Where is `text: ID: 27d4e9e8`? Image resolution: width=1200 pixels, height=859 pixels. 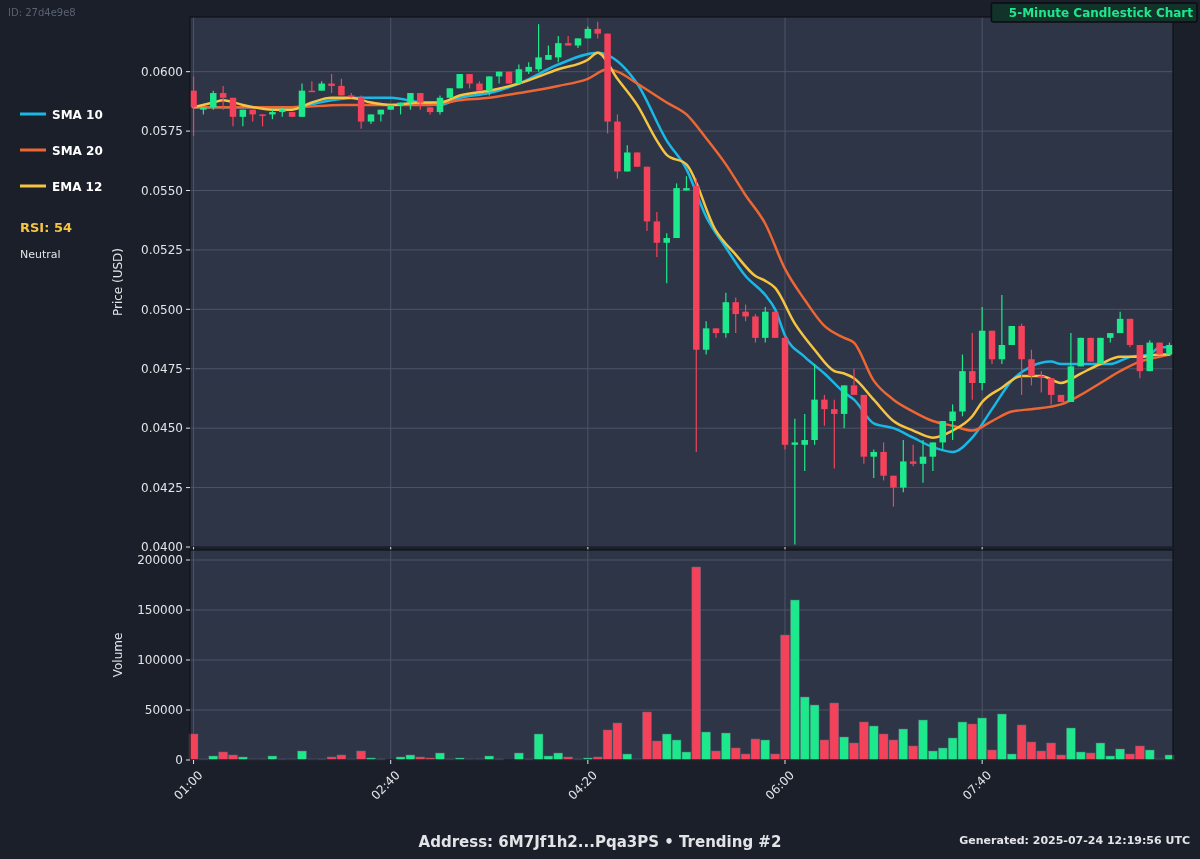
text: ID: 27d4e9e8 is located at coordinates (42, 12).